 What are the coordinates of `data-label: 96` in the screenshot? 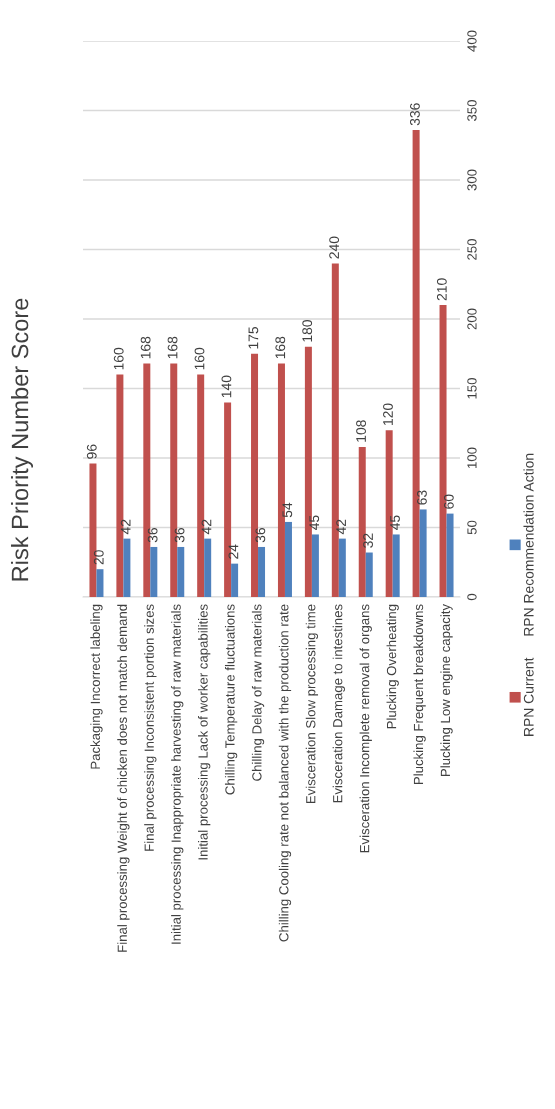 It's located at (91, 451).